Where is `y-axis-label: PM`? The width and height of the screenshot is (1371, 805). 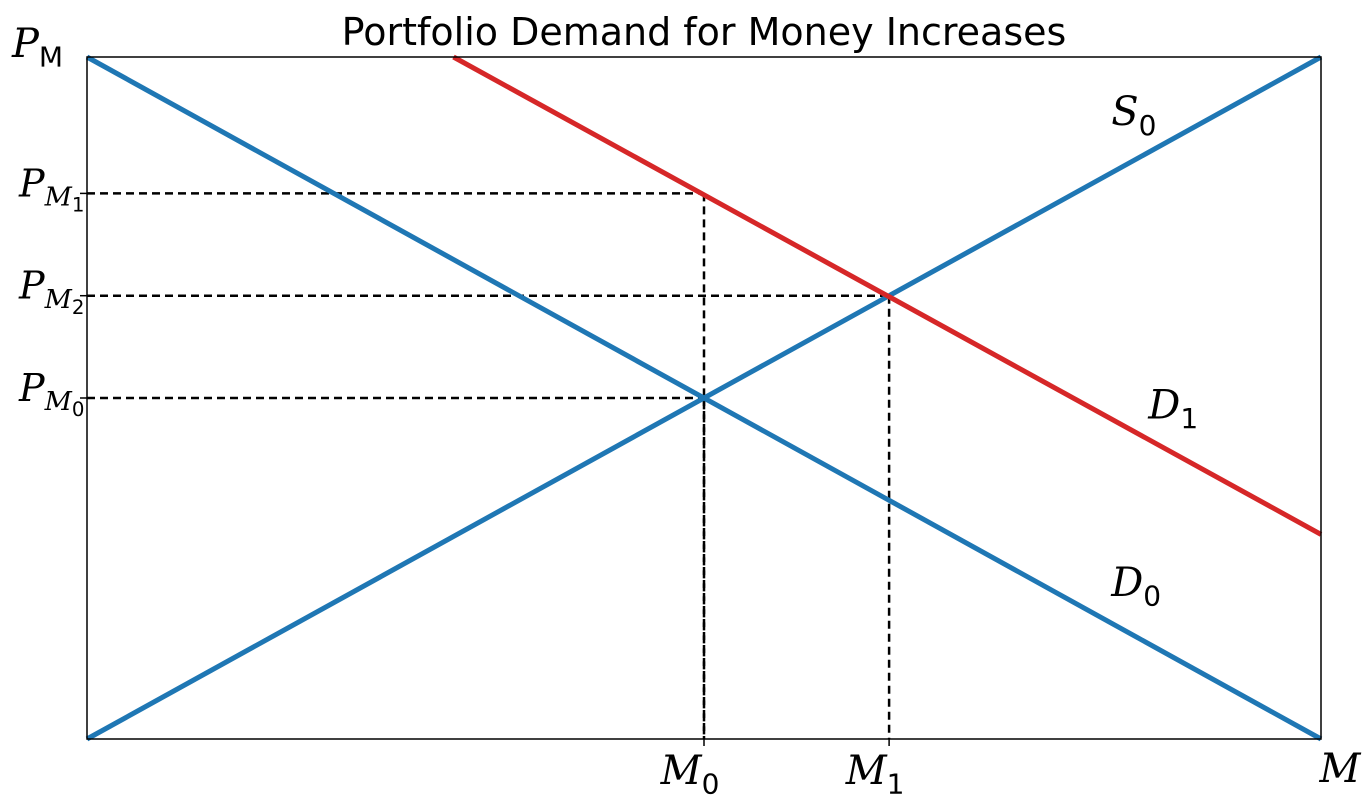
y-axis-label: PM is located at coordinates (37, 47).